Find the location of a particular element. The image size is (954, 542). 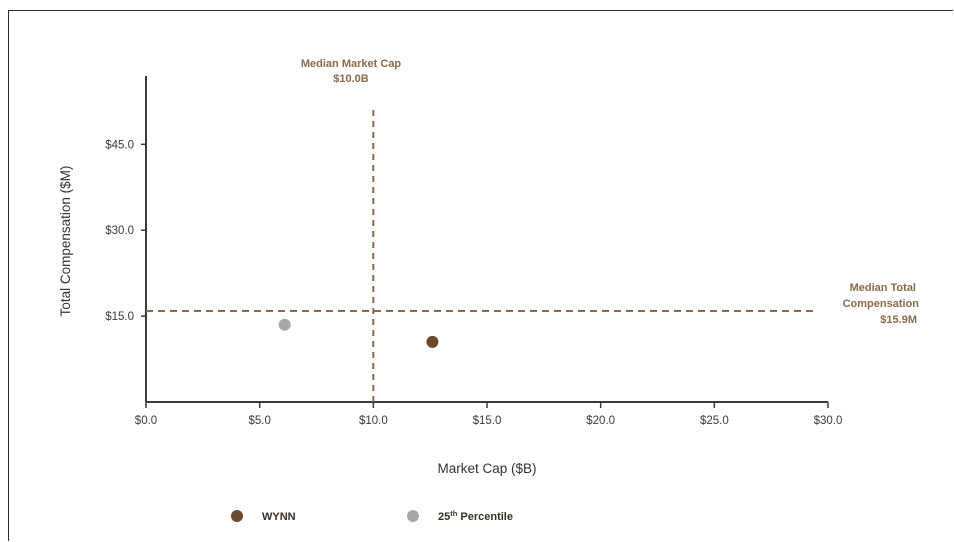

legend-label-25th-percentile: 25th Percentile is located at coordinates (475, 516).